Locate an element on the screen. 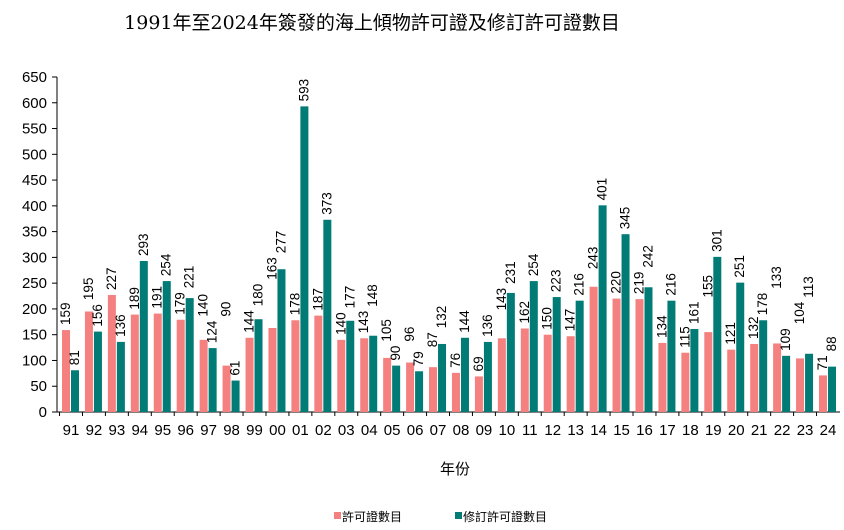  data-label: 61 is located at coordinates (235, 368).